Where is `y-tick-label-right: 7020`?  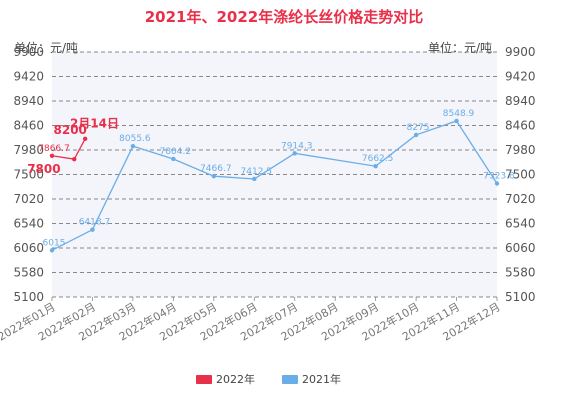
y-tick-label-right: 7020 is located at coordinates (520, 199).